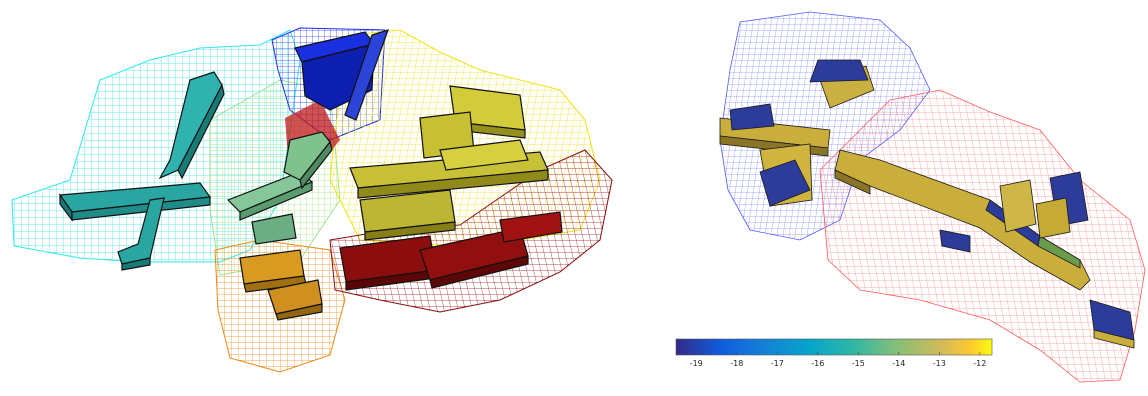  What do you see at coordinates (838, 360) in the screenshot?
I see `colorbar-ticks: -19 -18 -17 -16 -15 -14 -13 -12` at bounding box center [838, 360].